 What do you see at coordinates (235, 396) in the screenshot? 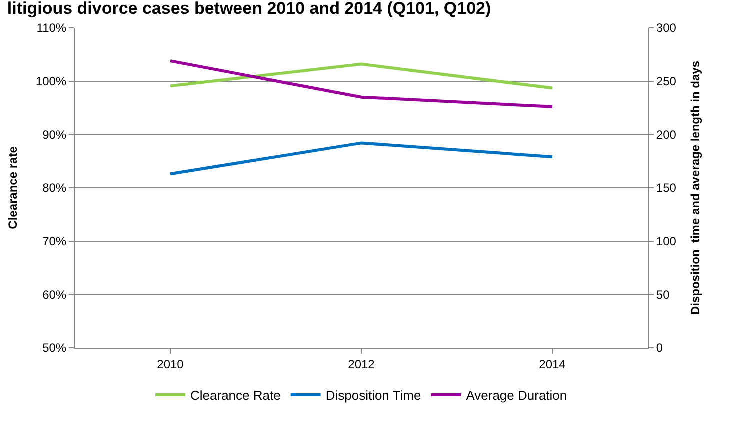
I see `legend-label: Clearance Rate` at bounding box center [235, 396].